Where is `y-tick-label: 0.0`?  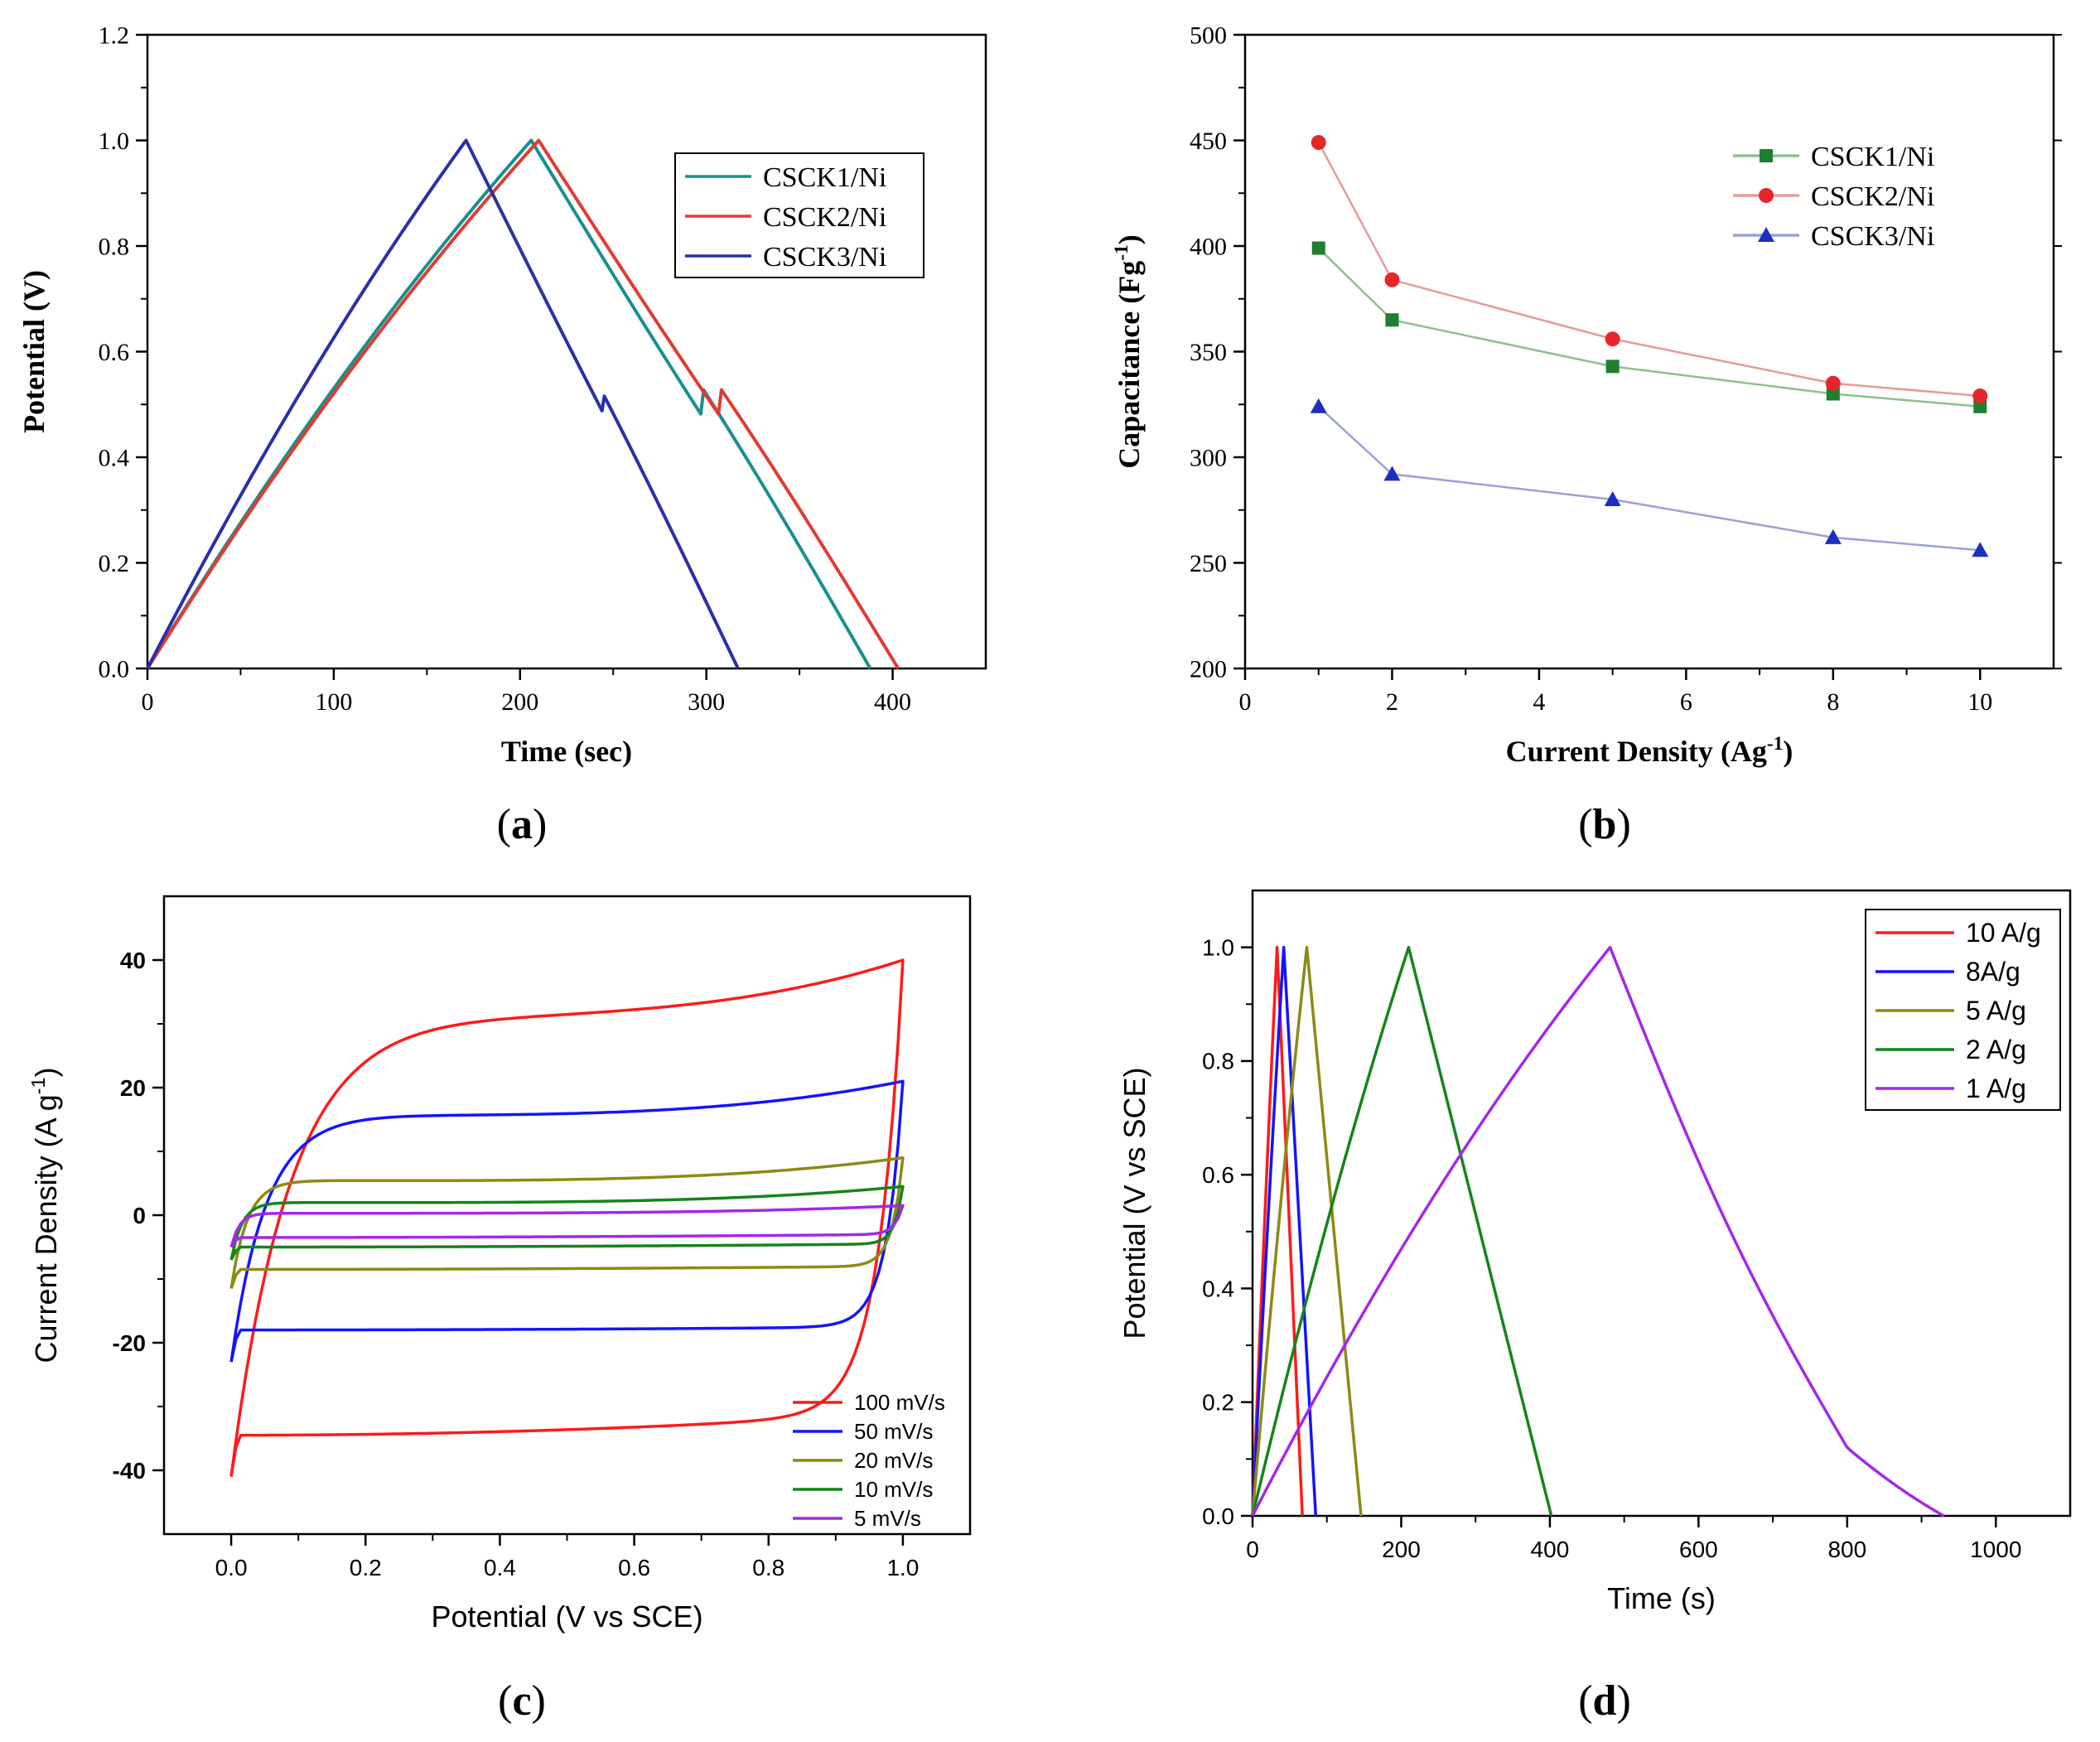 y-tick-label: 0.0 is located at coordinates (1218, 1516).